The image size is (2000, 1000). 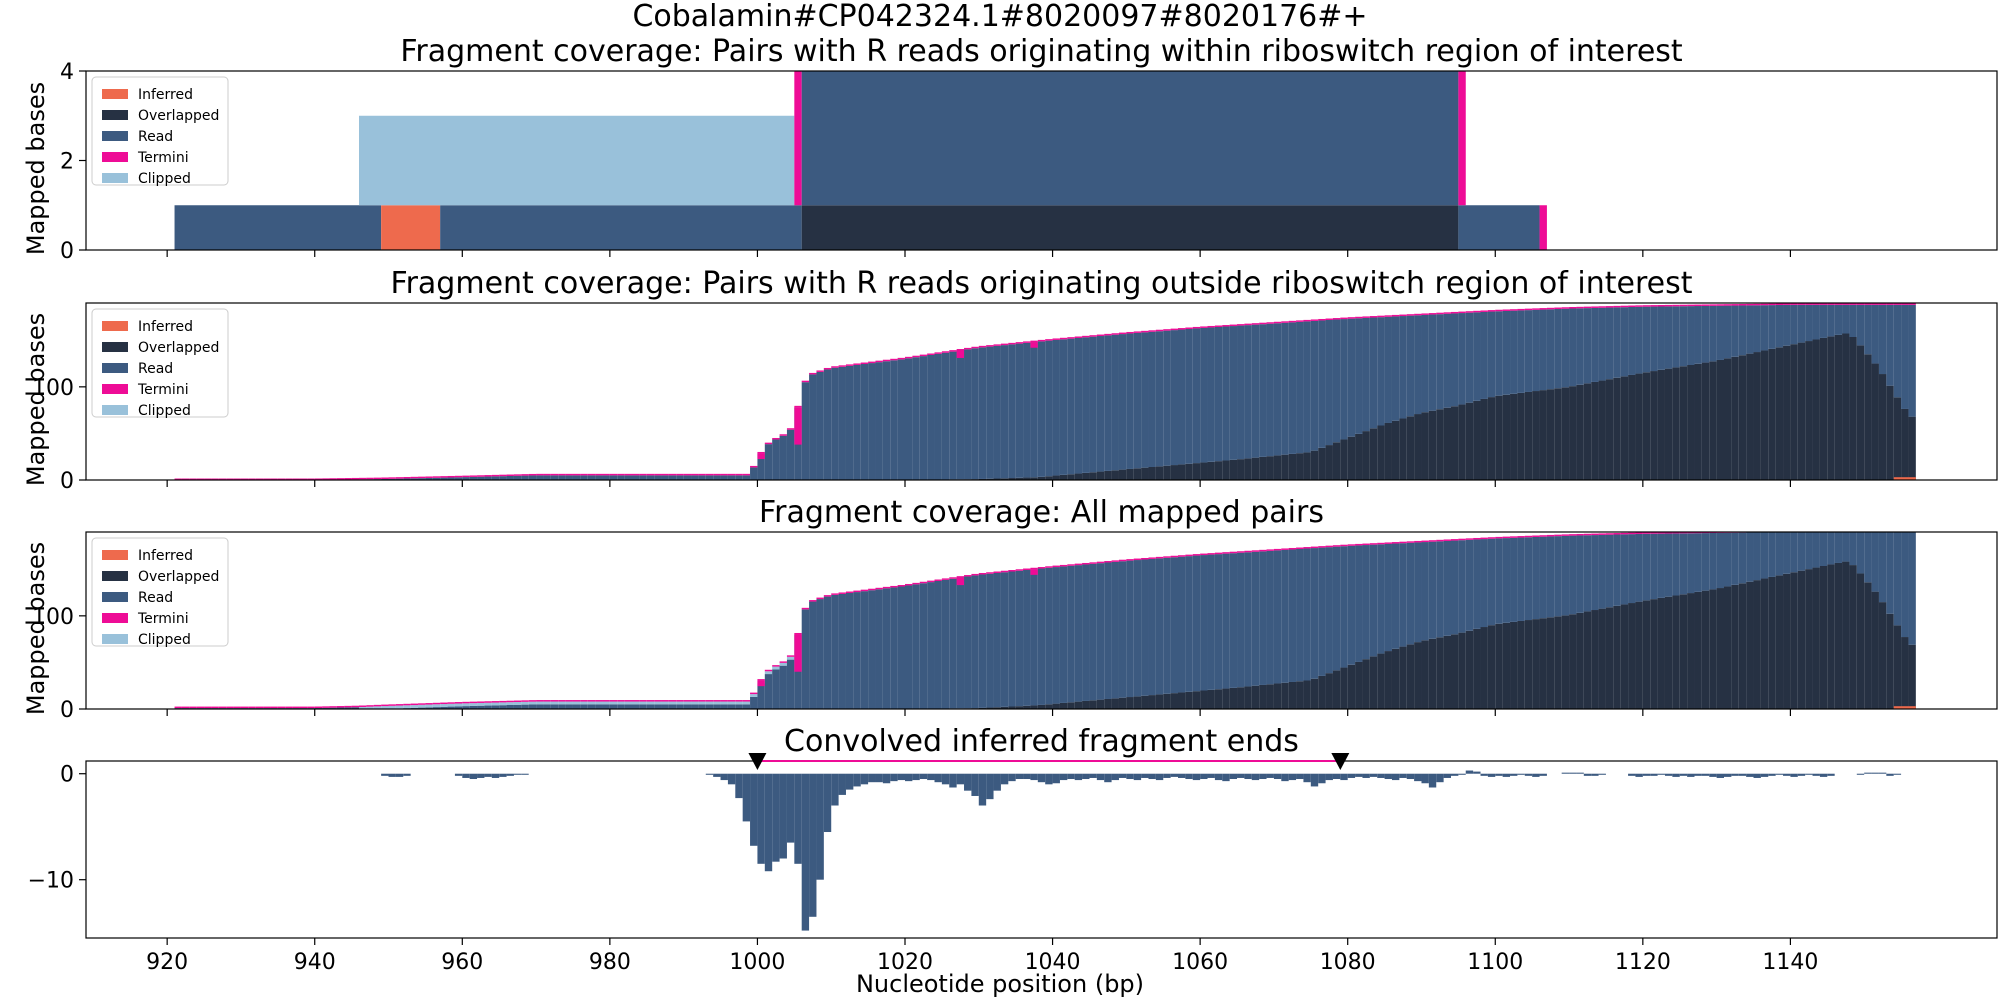 I want to click on panel-title: Convolved inferred fragment ends, so click(x=1041, y=741).